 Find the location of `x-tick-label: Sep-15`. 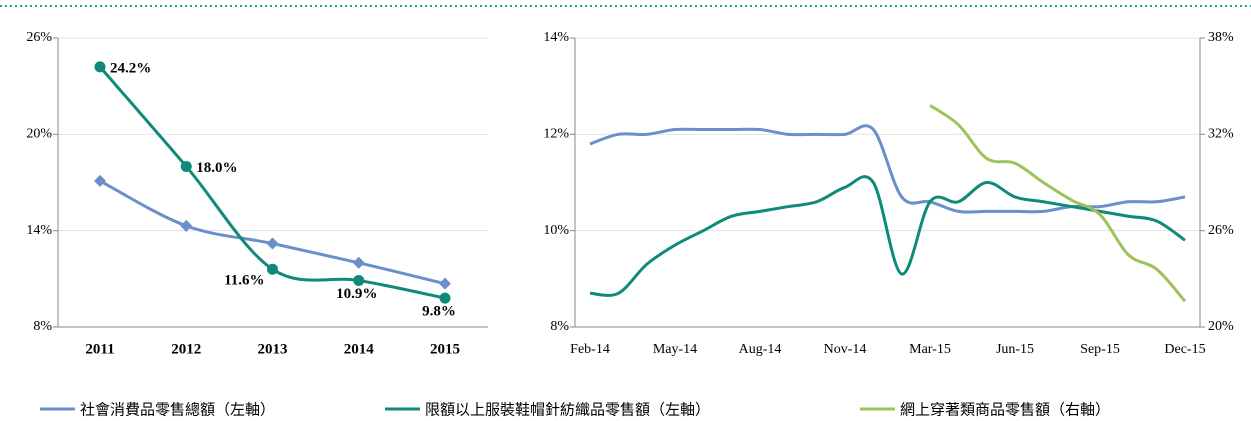

x-tick-label: Sep-15 is located at coordinates (1100, 349).